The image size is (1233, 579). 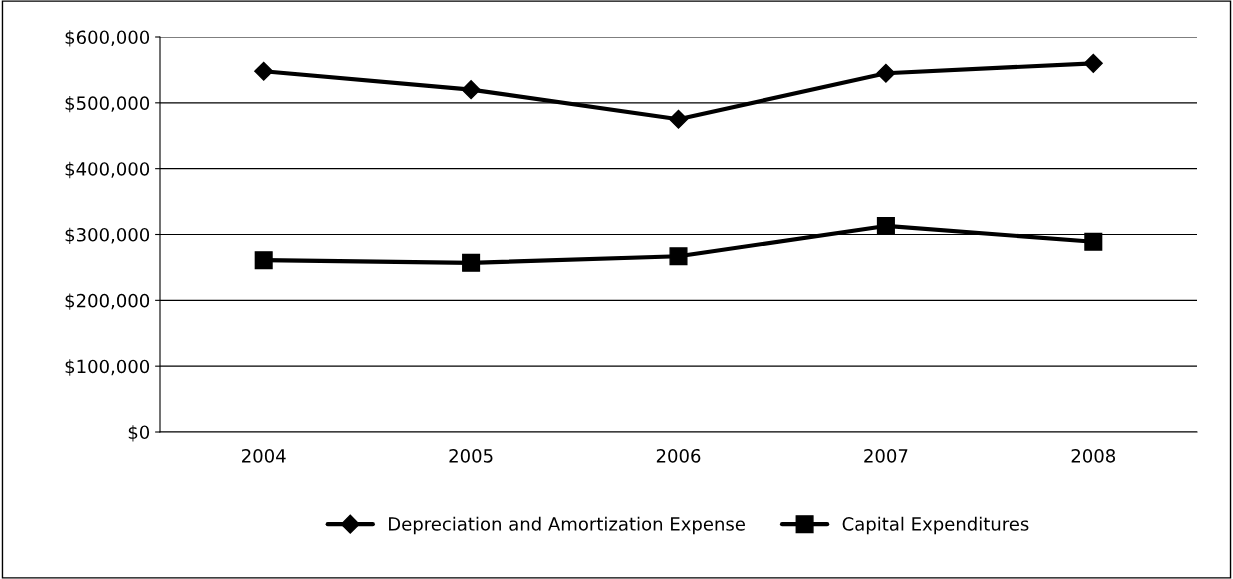 I want to click on y-tick-label: $500,000, so click(x=107, y=104).